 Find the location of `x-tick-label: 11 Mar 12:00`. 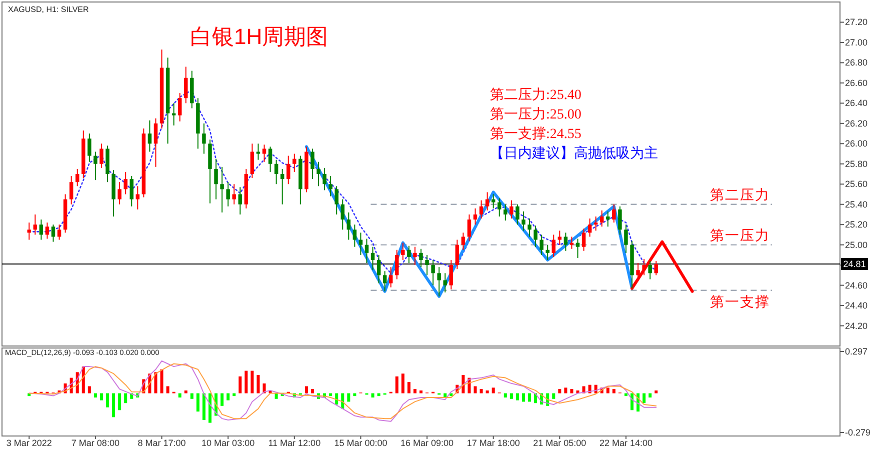

x-tick-label: 11 Mar 12:00 is located at coordinates (294, 443).